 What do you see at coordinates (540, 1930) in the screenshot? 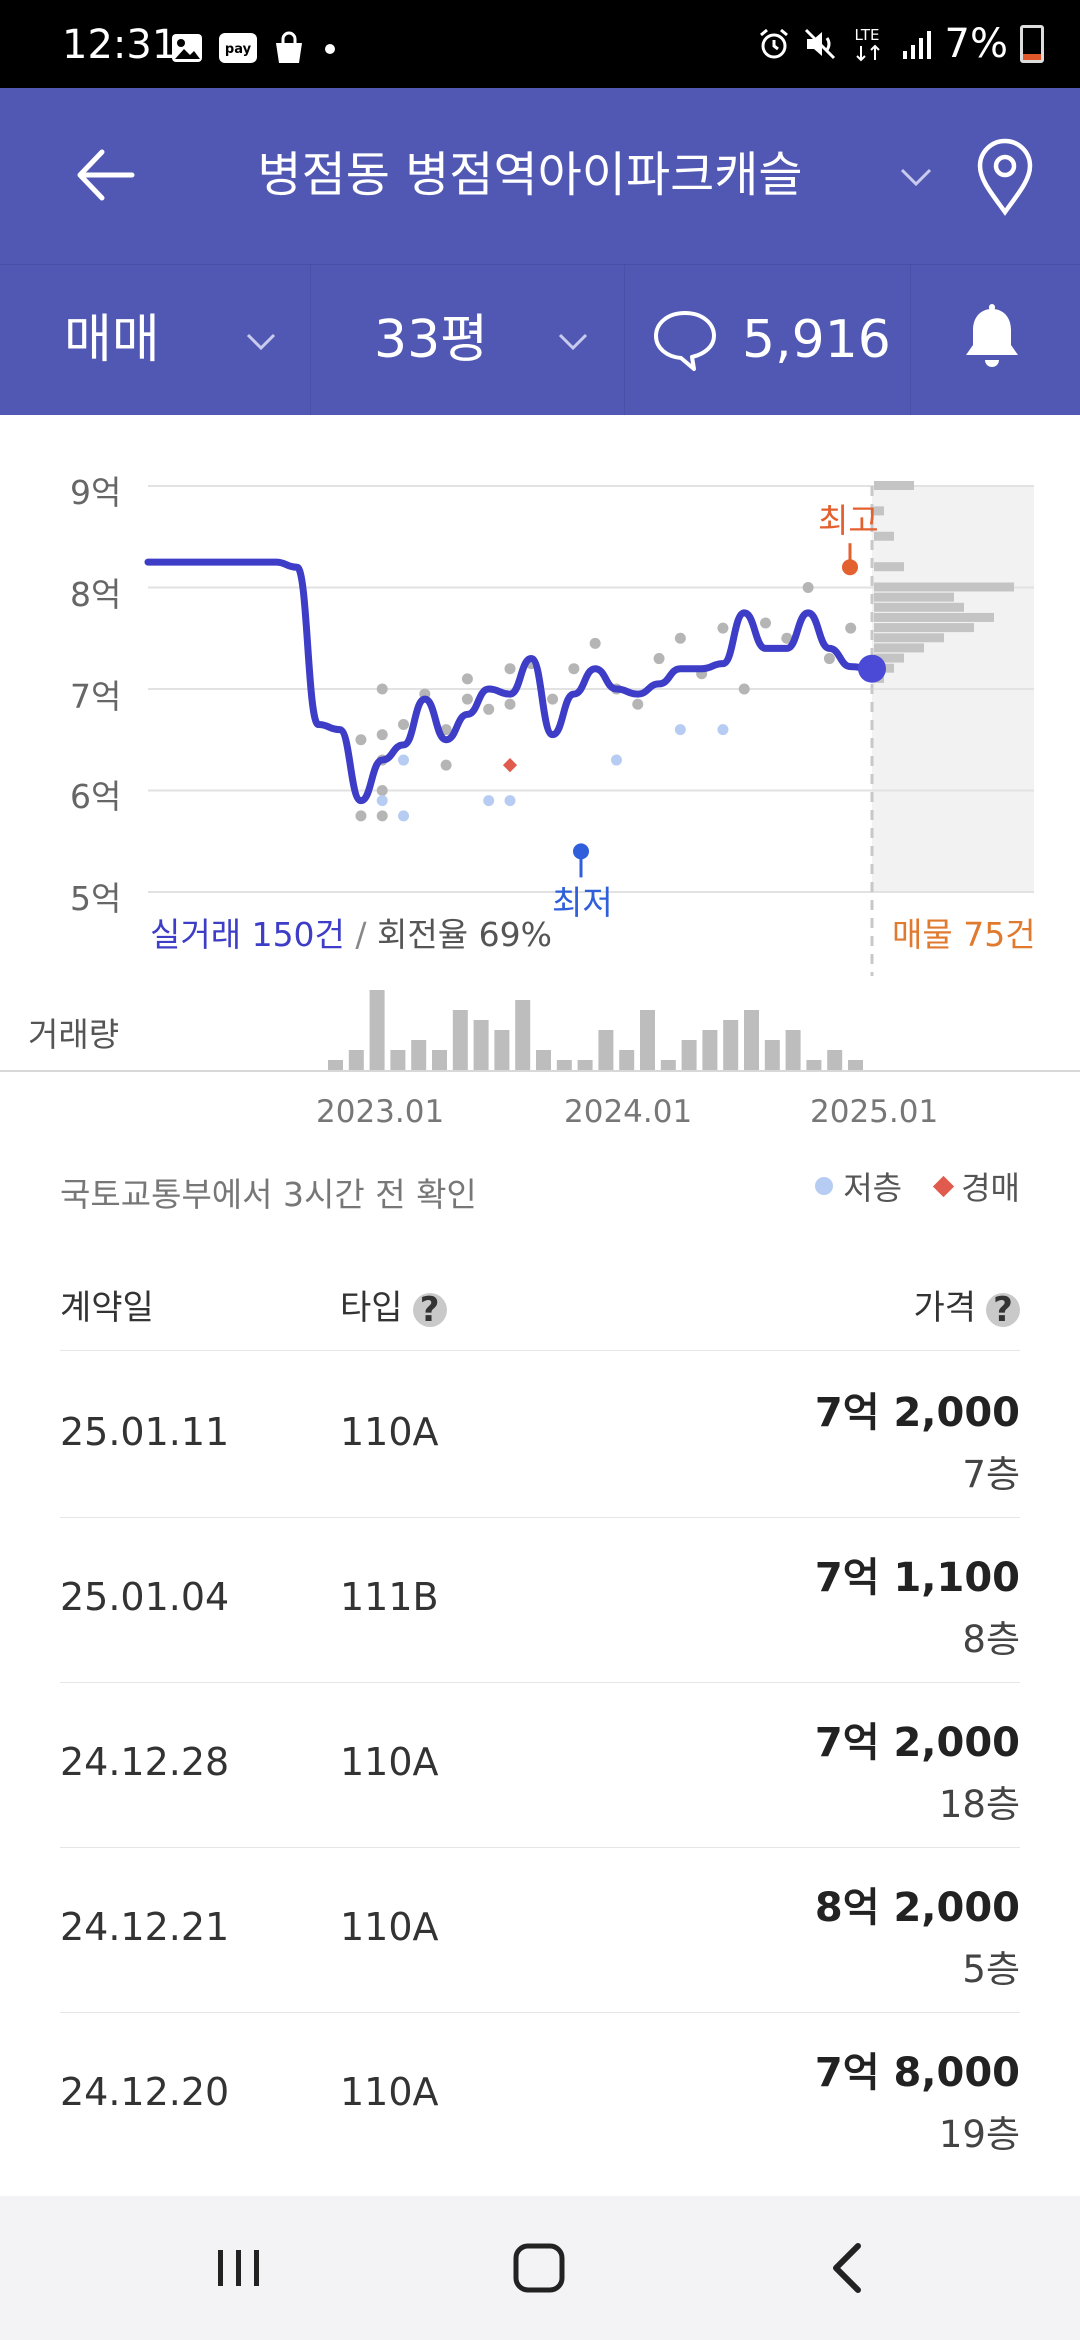
I see `table-row: 24.12.21 110A 8억 2,000 5층` at bounding box center [540, 1930].